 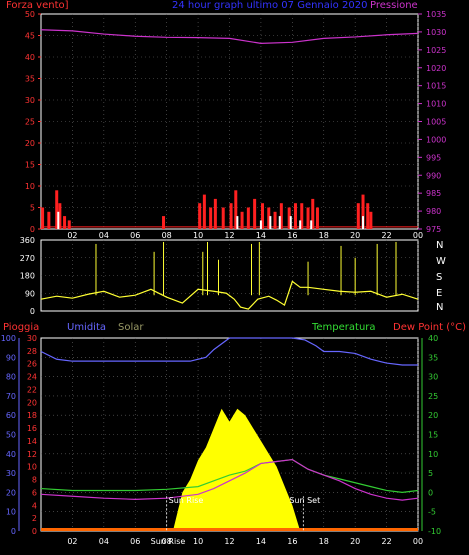 I want to click on wind-y-tick: 50, so click(x=30, y=14).